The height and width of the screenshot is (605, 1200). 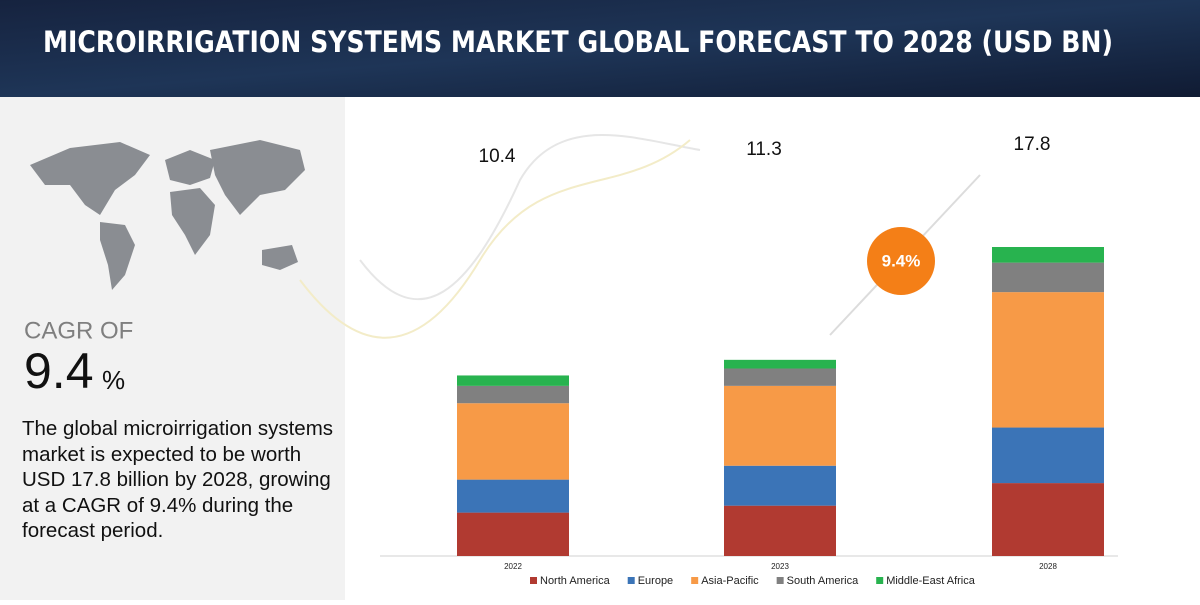 I want to click on legend-label: Middle-East Africa, so click(x=931, y=581).